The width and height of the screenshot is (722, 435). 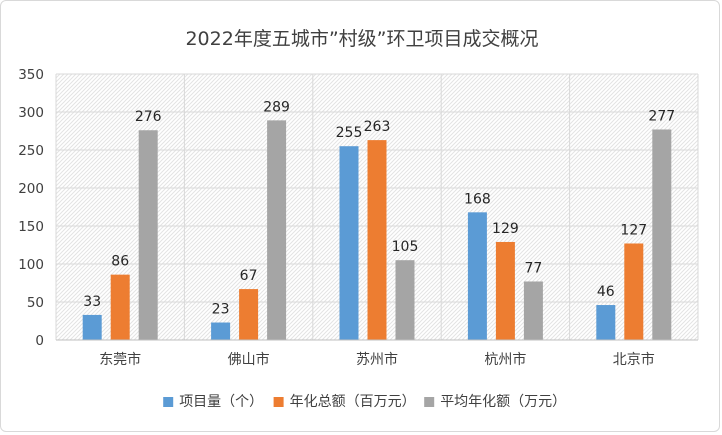 I want to click on x-category-label: 东莞市, so click(x=120, y=359).